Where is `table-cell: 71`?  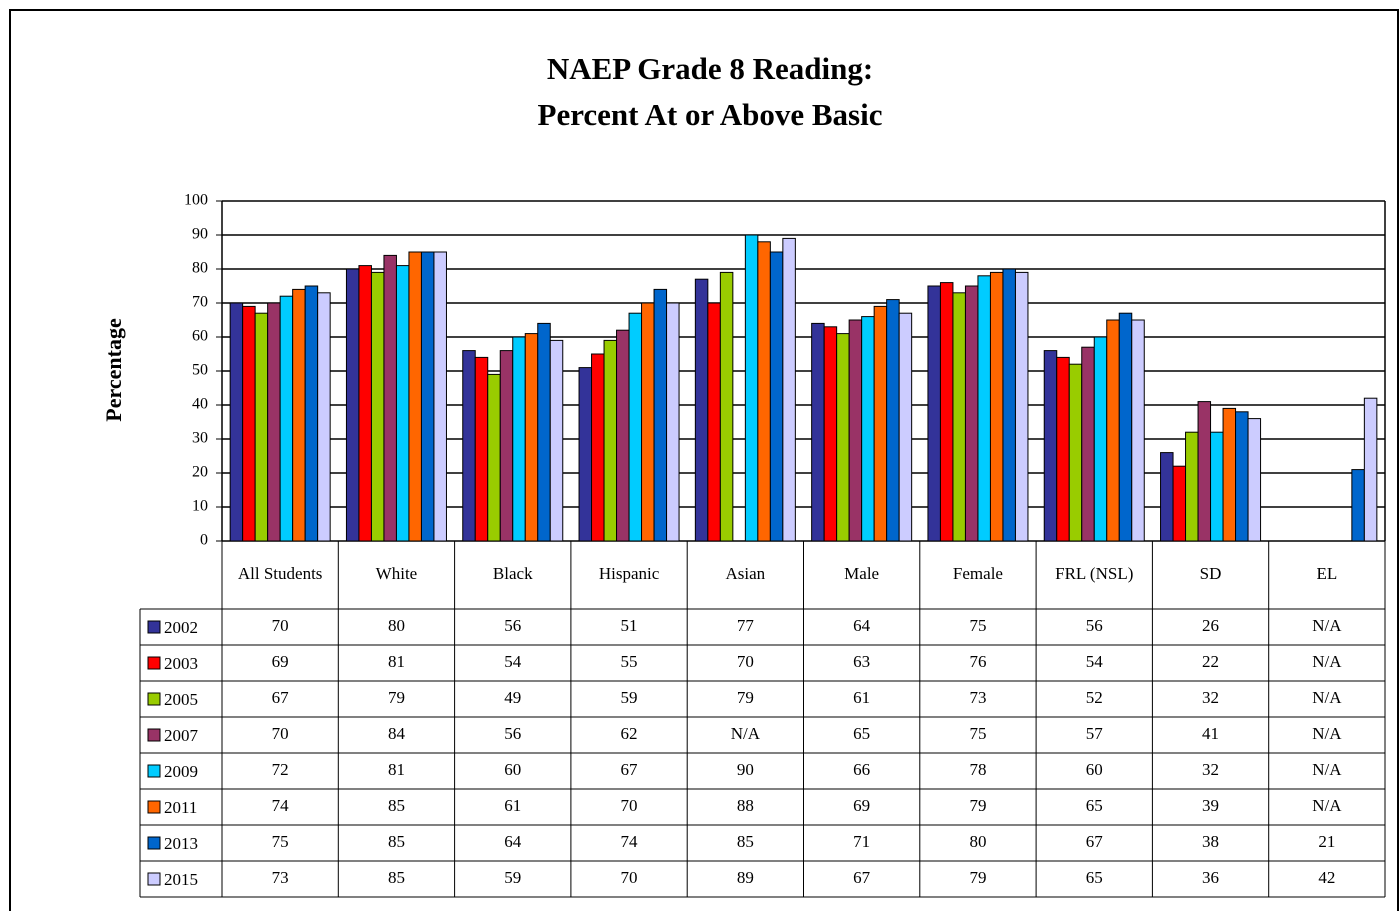 table-cell: 71 is located at coordinates (861, 841).